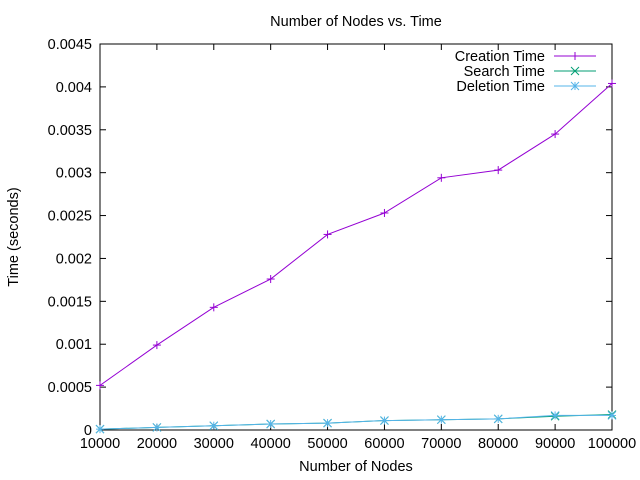 This screenshot has width=640, height=480. Describe the element at coordinates (500, 57) in the screenshot. I see `legend-label: Creation Time` at that location.